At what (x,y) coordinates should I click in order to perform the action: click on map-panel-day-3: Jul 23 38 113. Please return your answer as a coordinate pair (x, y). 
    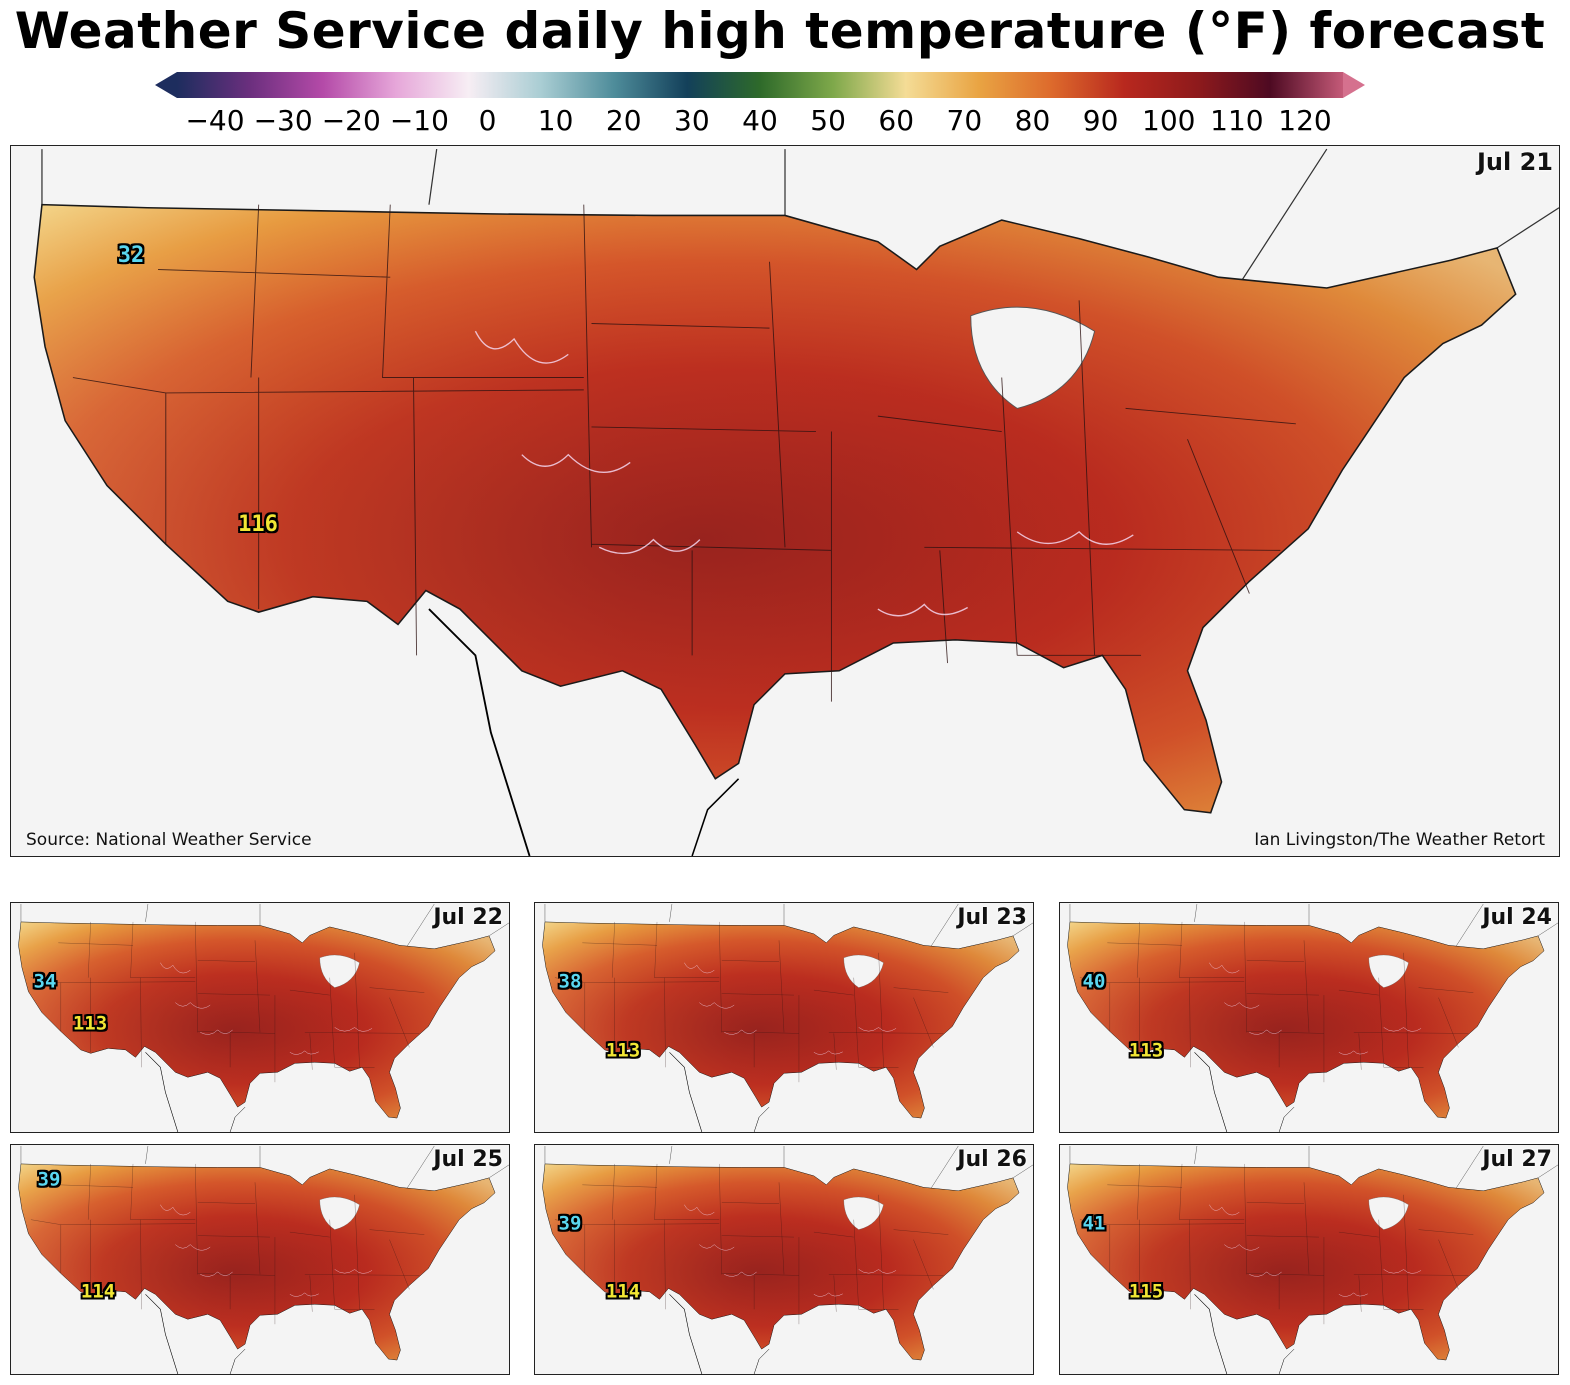
    Looking at the image, I should click on (784, 1017).